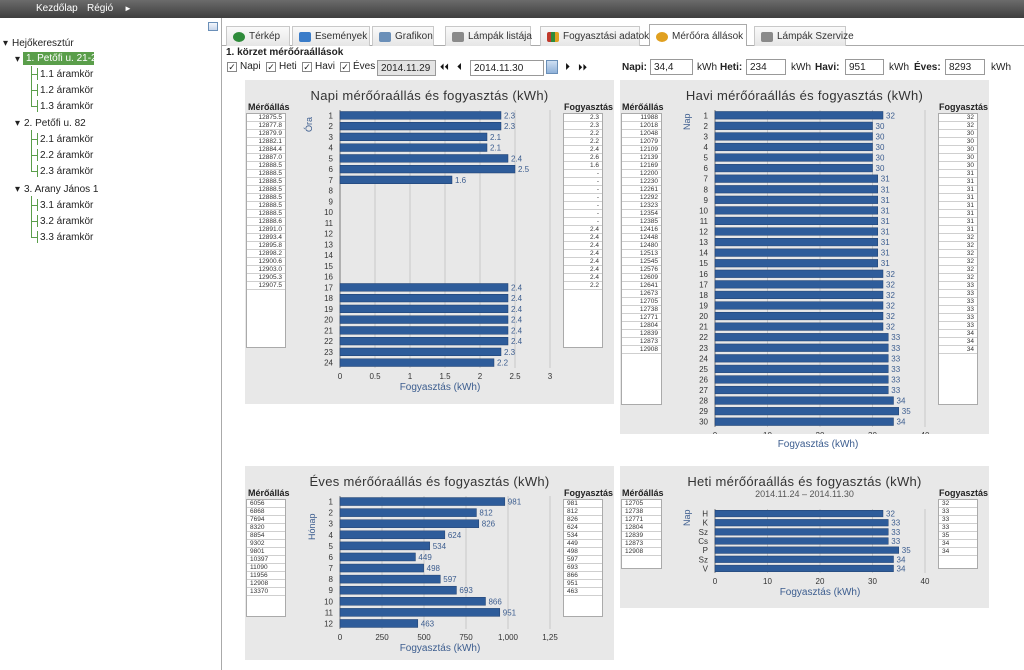 The width and height of the screenshot is (1024, 670). I want to click on y-tick-label: 21, so click(703, 327).